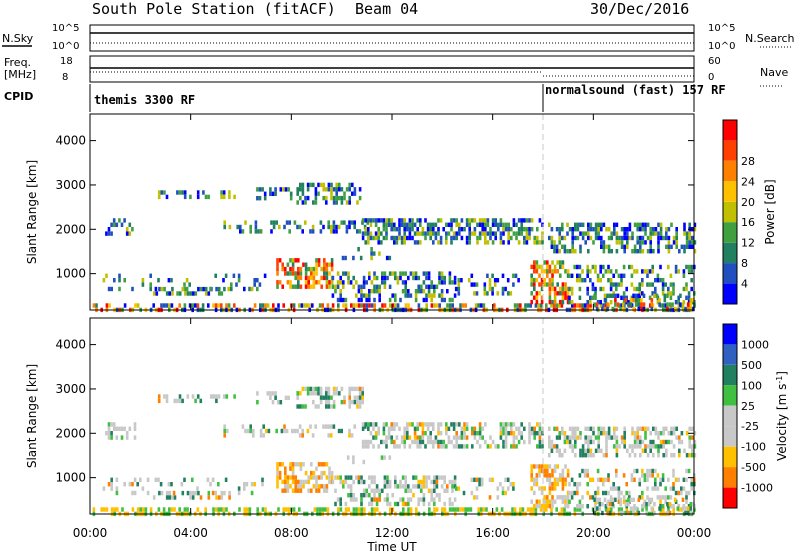  Describe the element at coordinates (730, 130) in the screenshot. I see `colorbar-segment` at that location.